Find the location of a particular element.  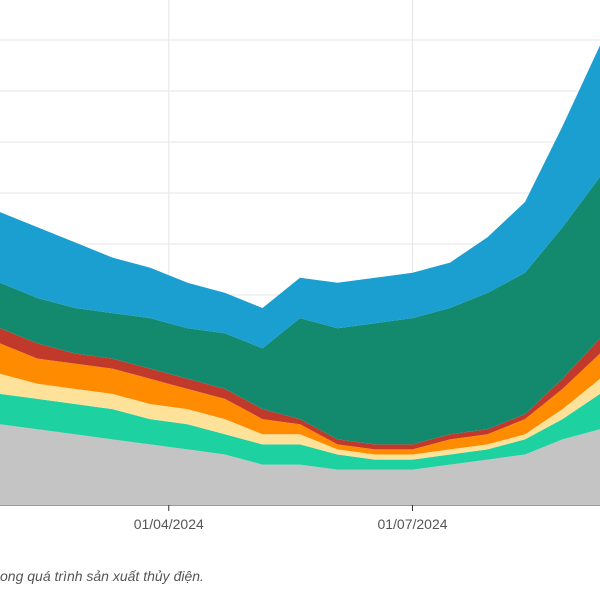

x-tick-label: 01/07/2024 is located at coordinates (412, 524).